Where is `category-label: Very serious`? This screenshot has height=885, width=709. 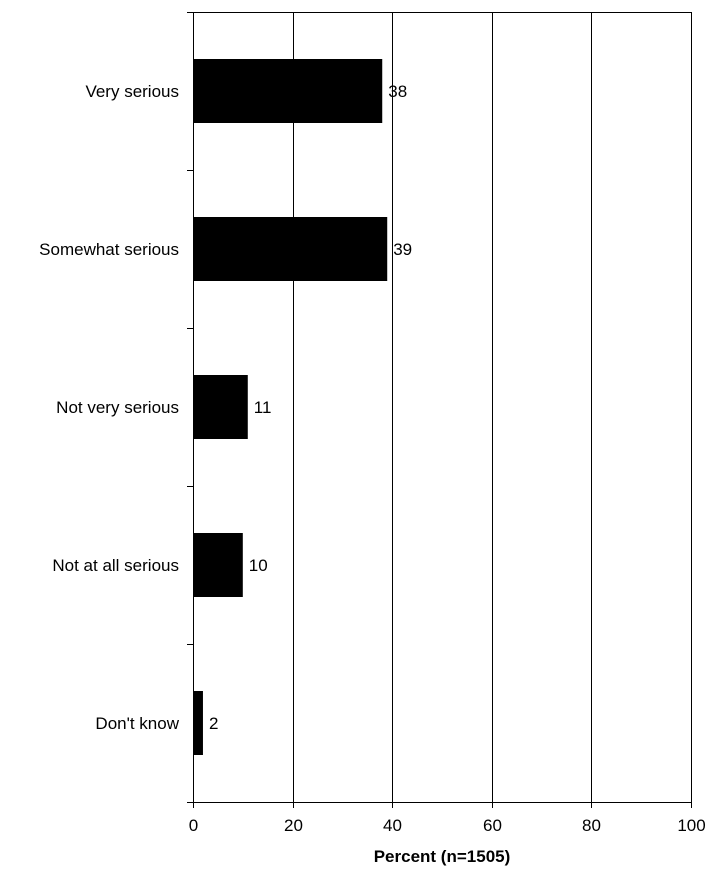
category-label: Very serious is located at coordinates (132, 91).